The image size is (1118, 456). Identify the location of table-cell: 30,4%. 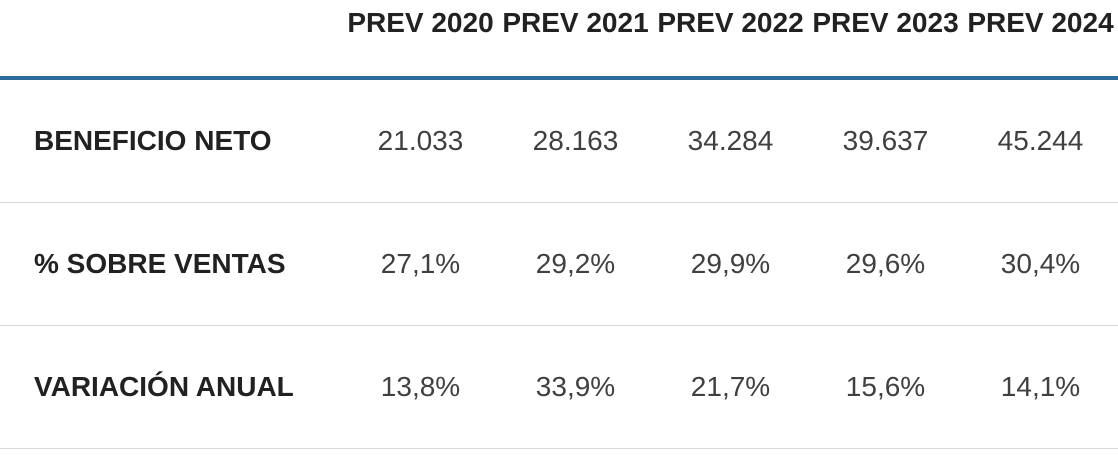
(1040, 263).